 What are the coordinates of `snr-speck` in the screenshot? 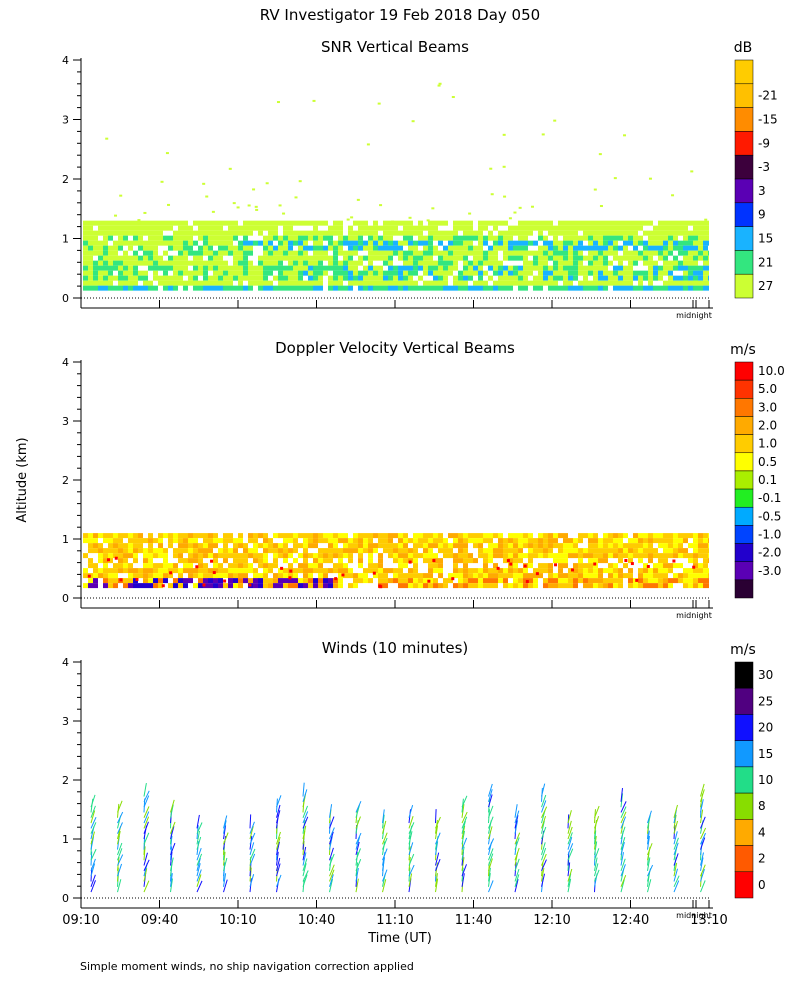 It's located at (278, 102).